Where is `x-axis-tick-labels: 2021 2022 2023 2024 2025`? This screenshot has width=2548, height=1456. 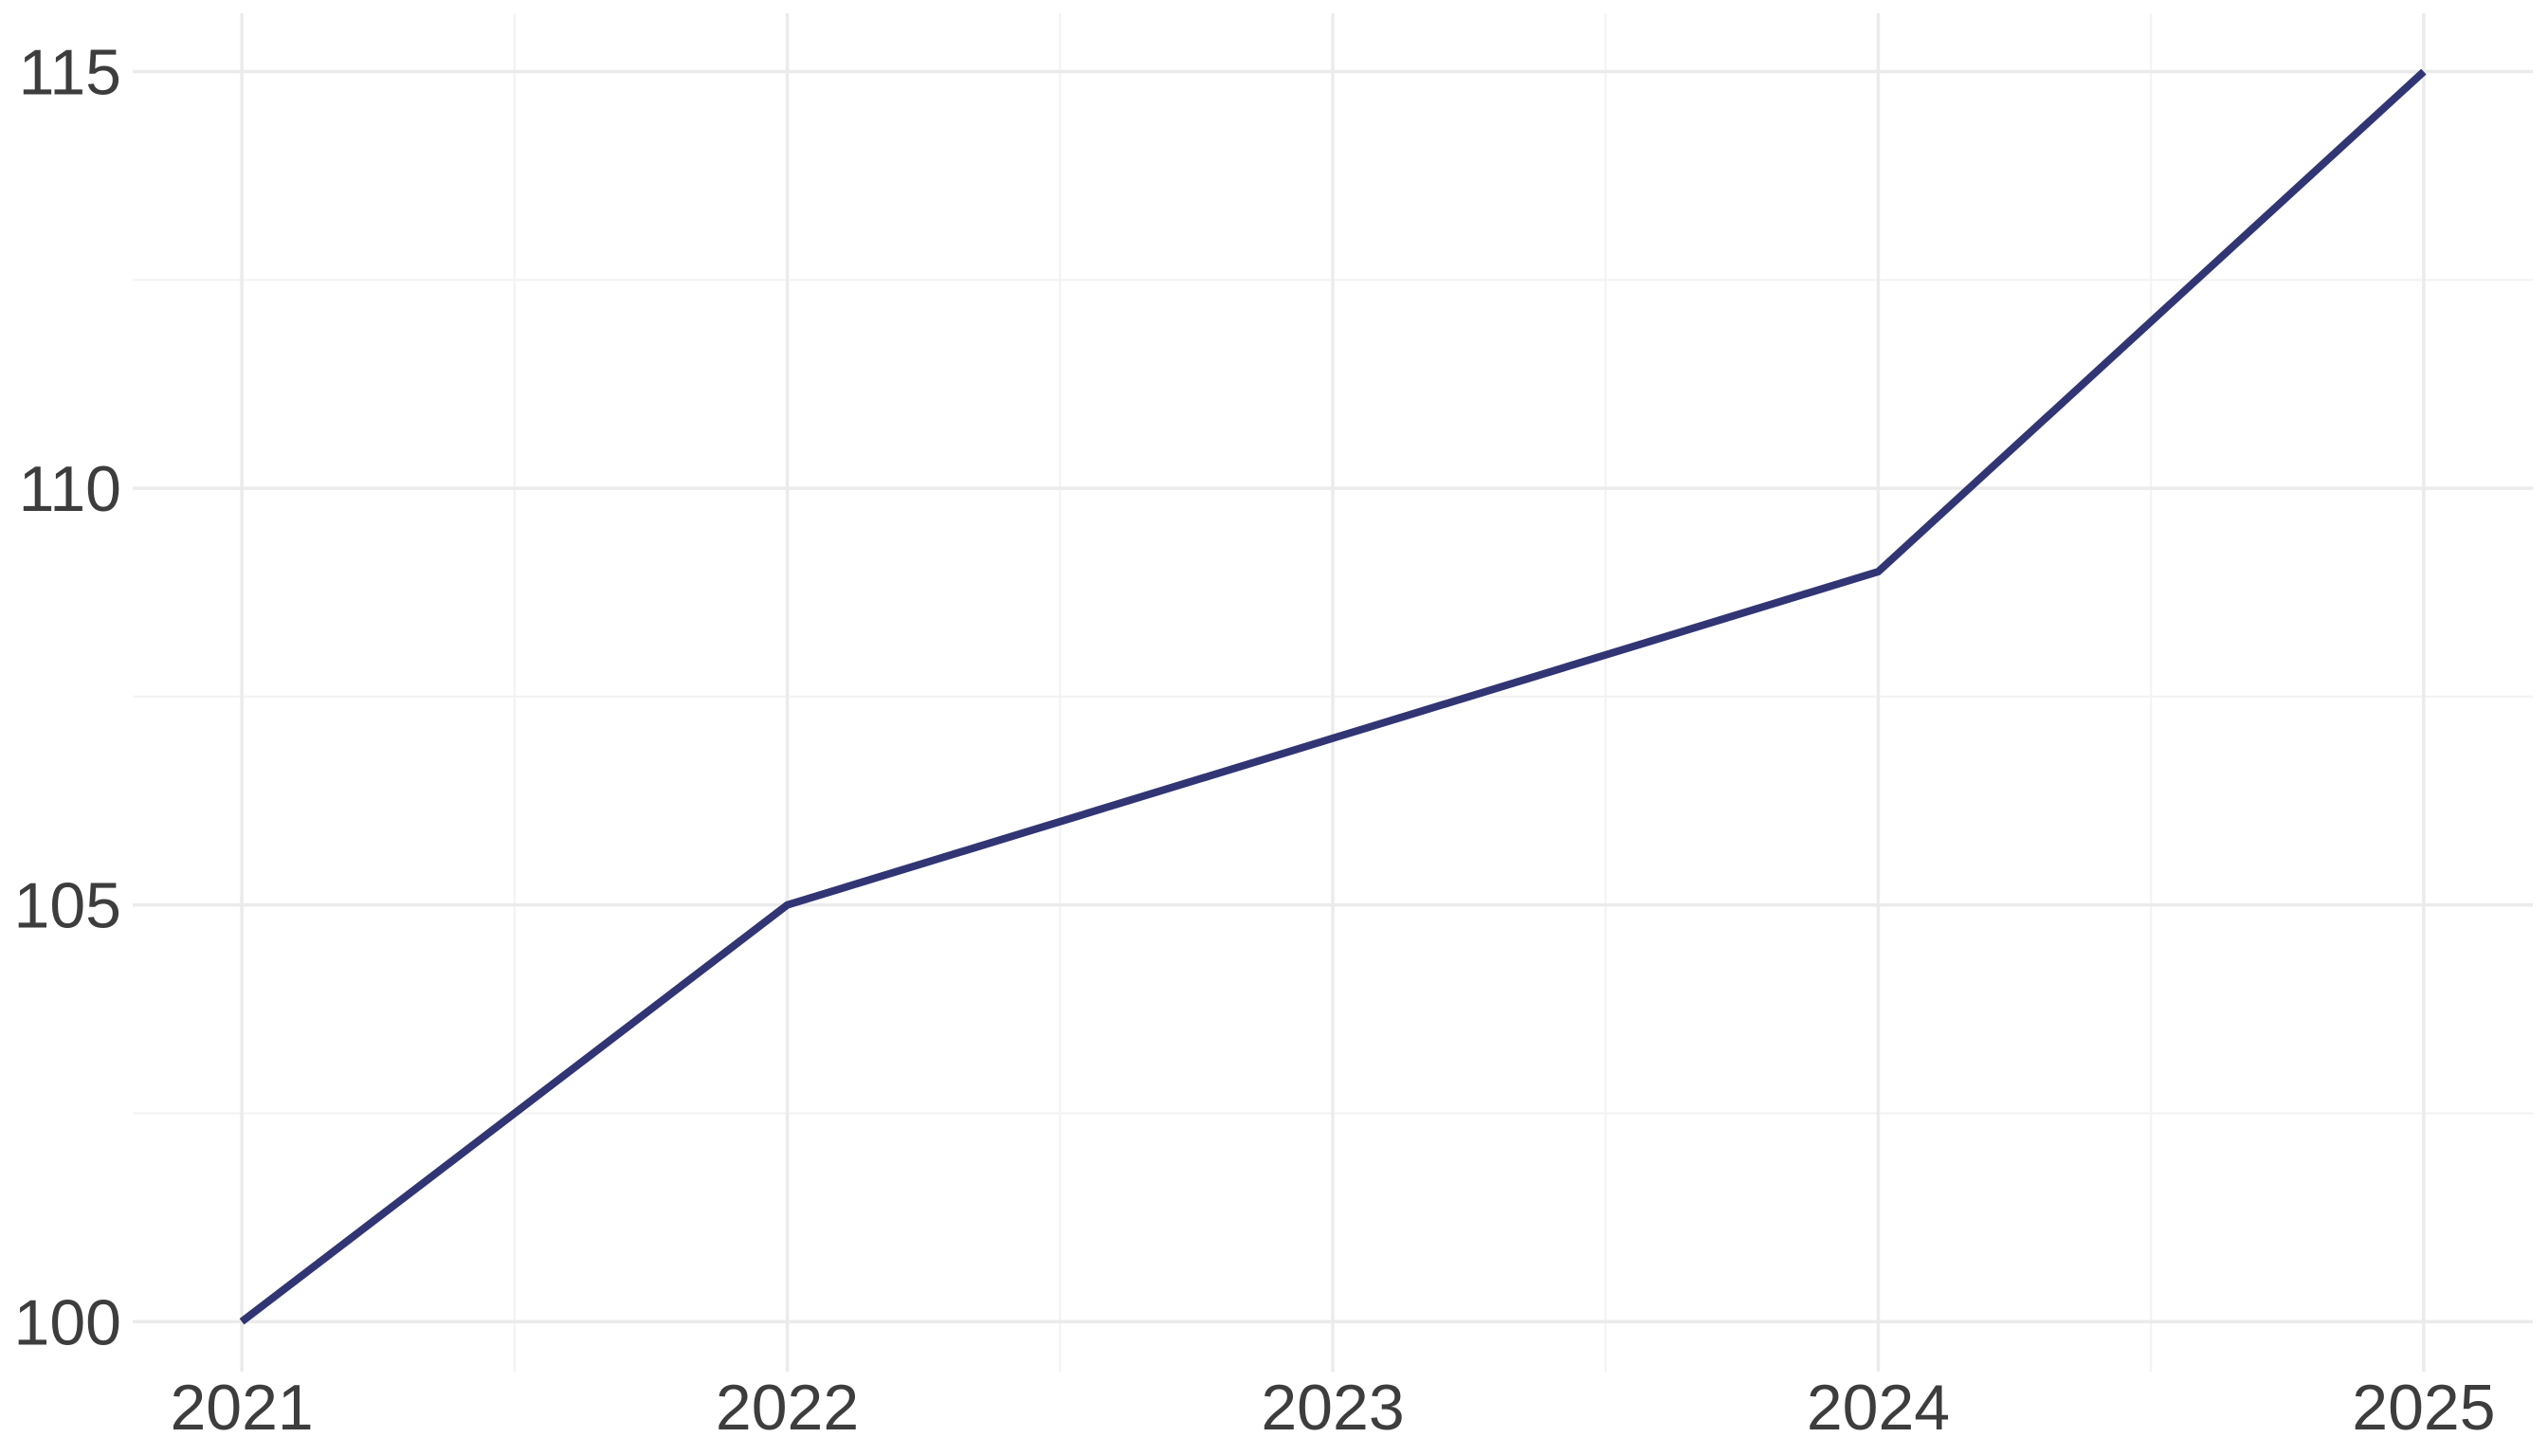
x-axis-tick-labels: 2021 2022 2023 2024 2025 is located at coordinates (1332, 1408).